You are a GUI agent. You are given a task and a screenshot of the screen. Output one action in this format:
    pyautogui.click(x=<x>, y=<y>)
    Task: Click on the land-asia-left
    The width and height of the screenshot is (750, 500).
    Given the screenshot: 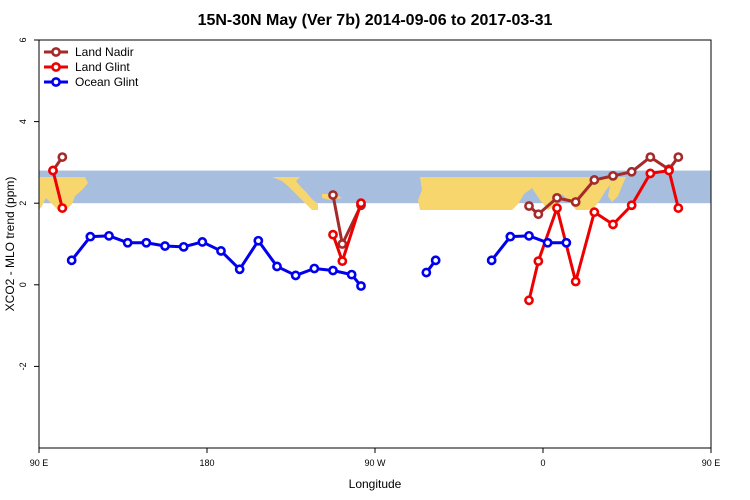 What is the action you would take?
    pyautogui.click(x=63, y=193)
    